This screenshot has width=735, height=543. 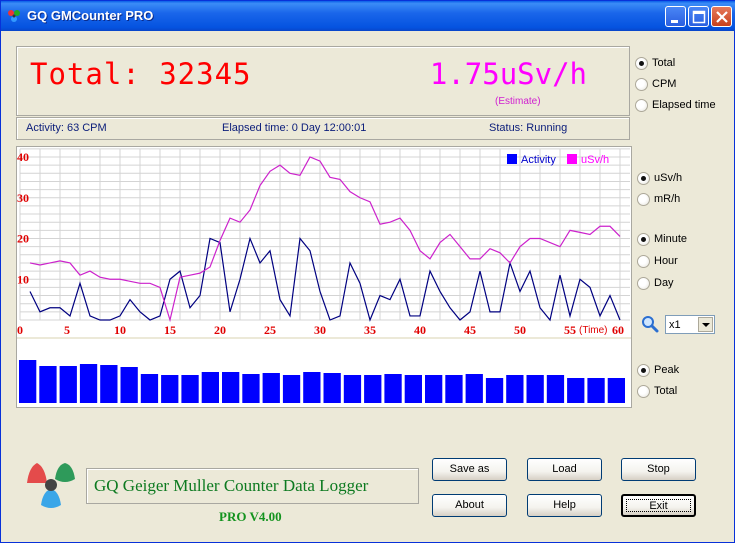 I want to click on app-icon, so click(x=14, y=16).